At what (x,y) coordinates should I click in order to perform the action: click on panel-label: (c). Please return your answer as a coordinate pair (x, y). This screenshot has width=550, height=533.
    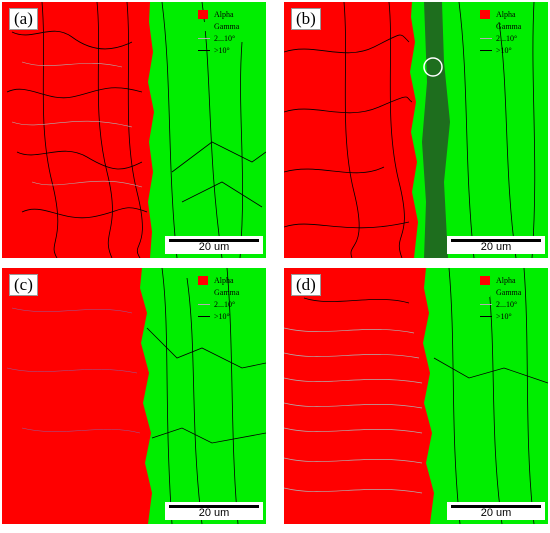
    Looking at the image, I should click on (23, 285).